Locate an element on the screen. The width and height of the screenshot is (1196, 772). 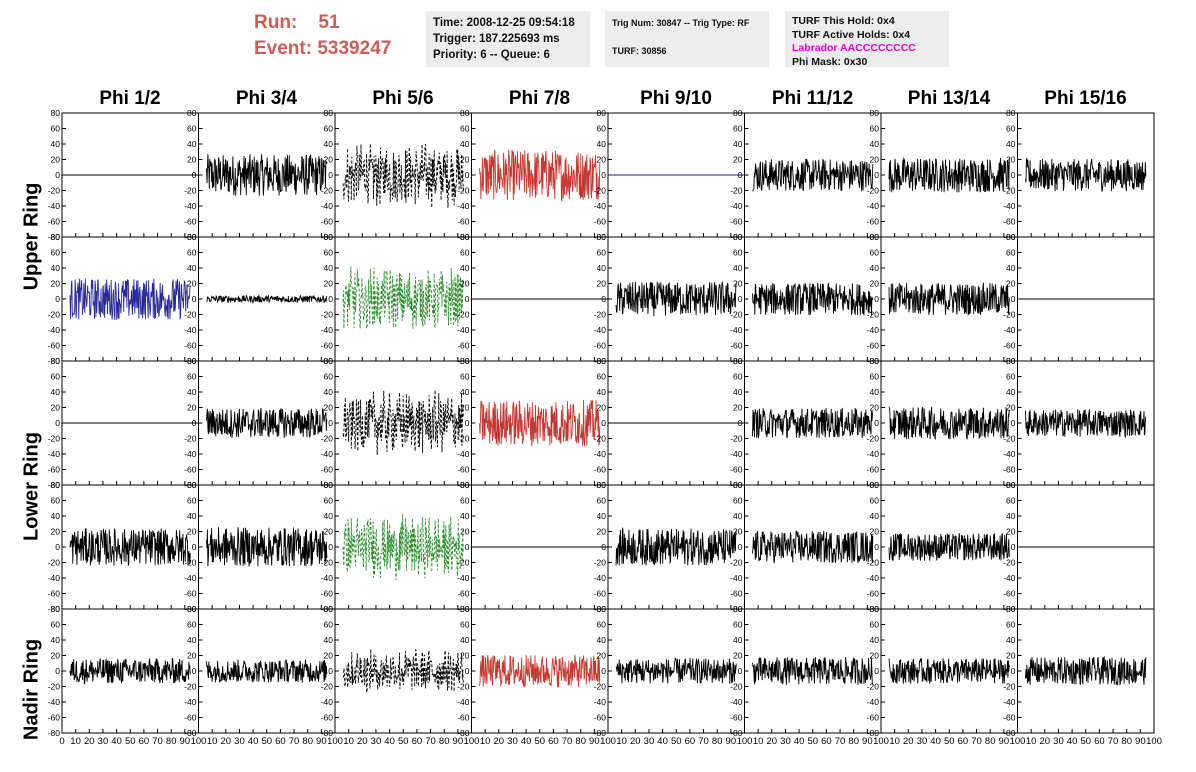
x-tick-label: 40 is located at coordinates (935, 741).